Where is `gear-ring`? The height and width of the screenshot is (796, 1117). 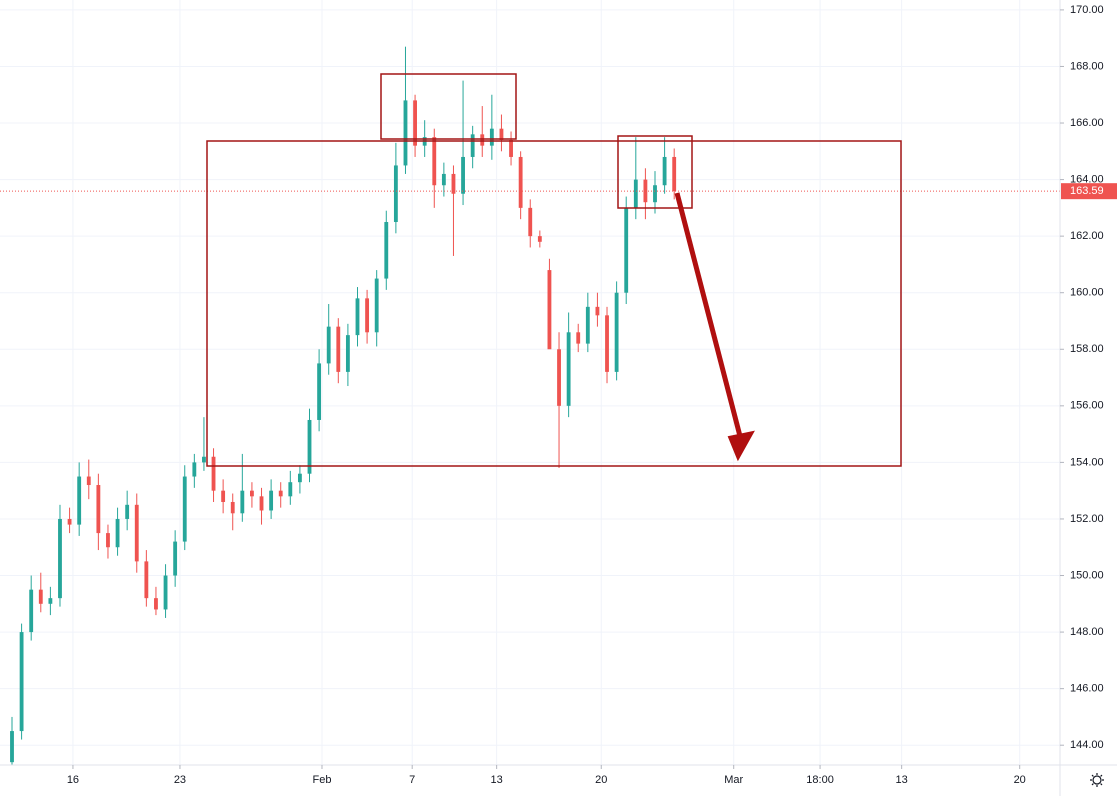
gear-ring is located at coordinates (1097, 780).